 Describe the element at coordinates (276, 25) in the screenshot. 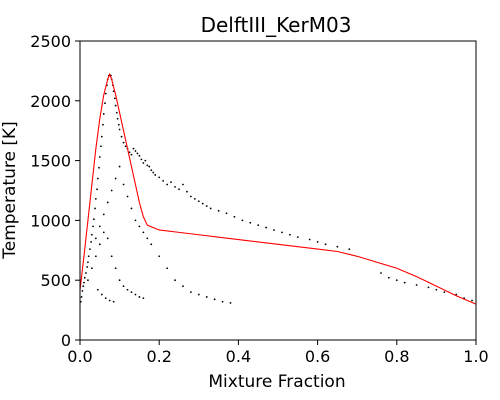

I see `chart-title: DelftIII_KerM03` at that location.